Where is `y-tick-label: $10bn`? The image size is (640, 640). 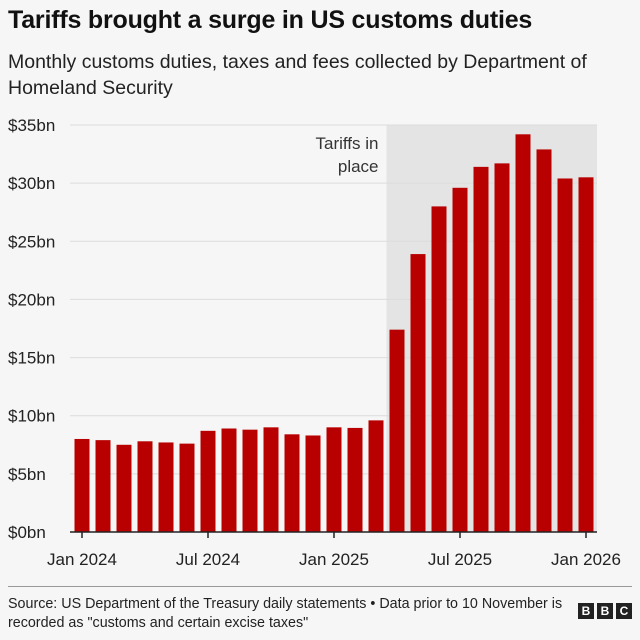 y-tick-label: $10bn is located at coordinates (31, 416).